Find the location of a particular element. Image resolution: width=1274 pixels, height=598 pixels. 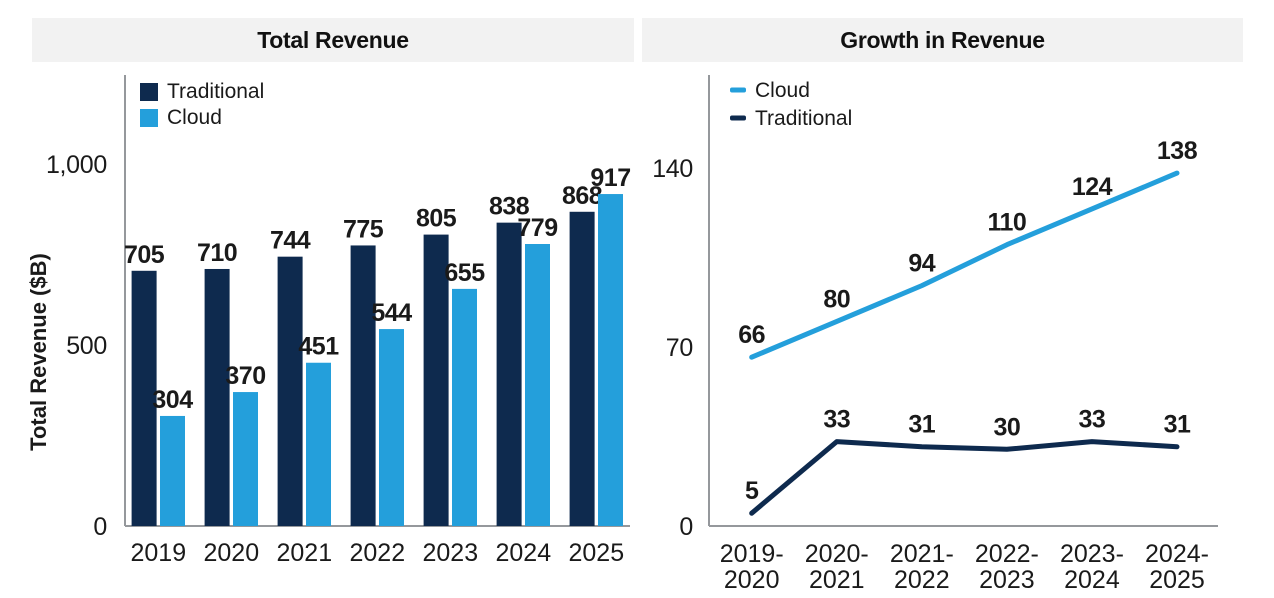

total-revenue-title-band: Total Revenue is located at coordinates (333, 40).